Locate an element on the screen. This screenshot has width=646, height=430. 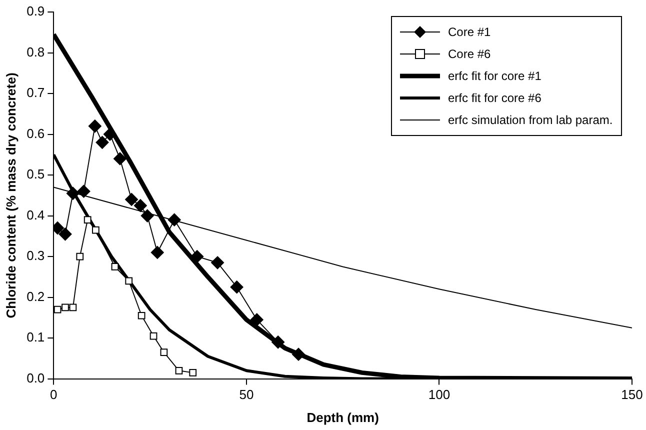
legend-label: erfc simulation from lab param. is located at coordinates (530, 120).